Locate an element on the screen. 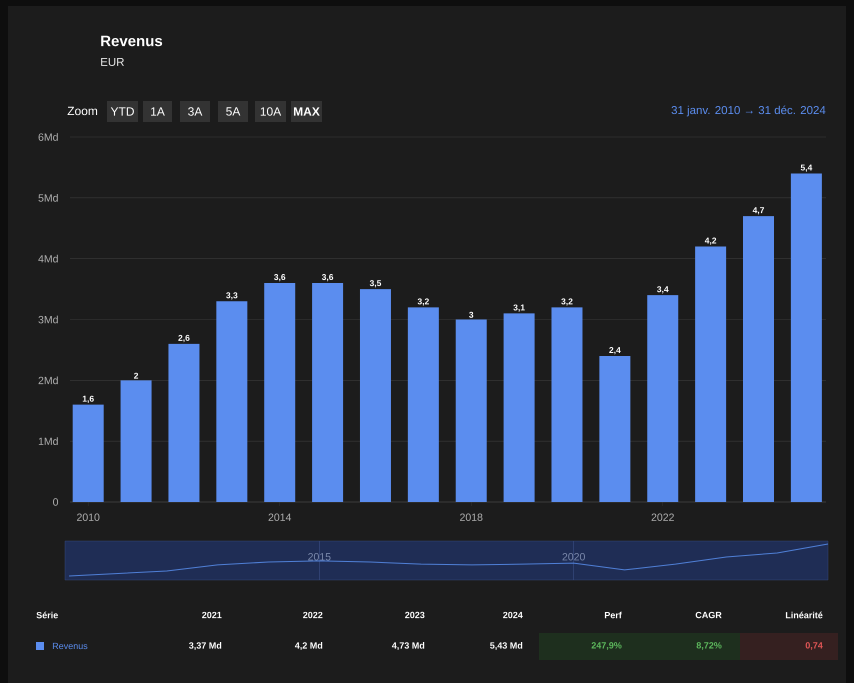  text: Revenus is located at coordinates (70, 646).